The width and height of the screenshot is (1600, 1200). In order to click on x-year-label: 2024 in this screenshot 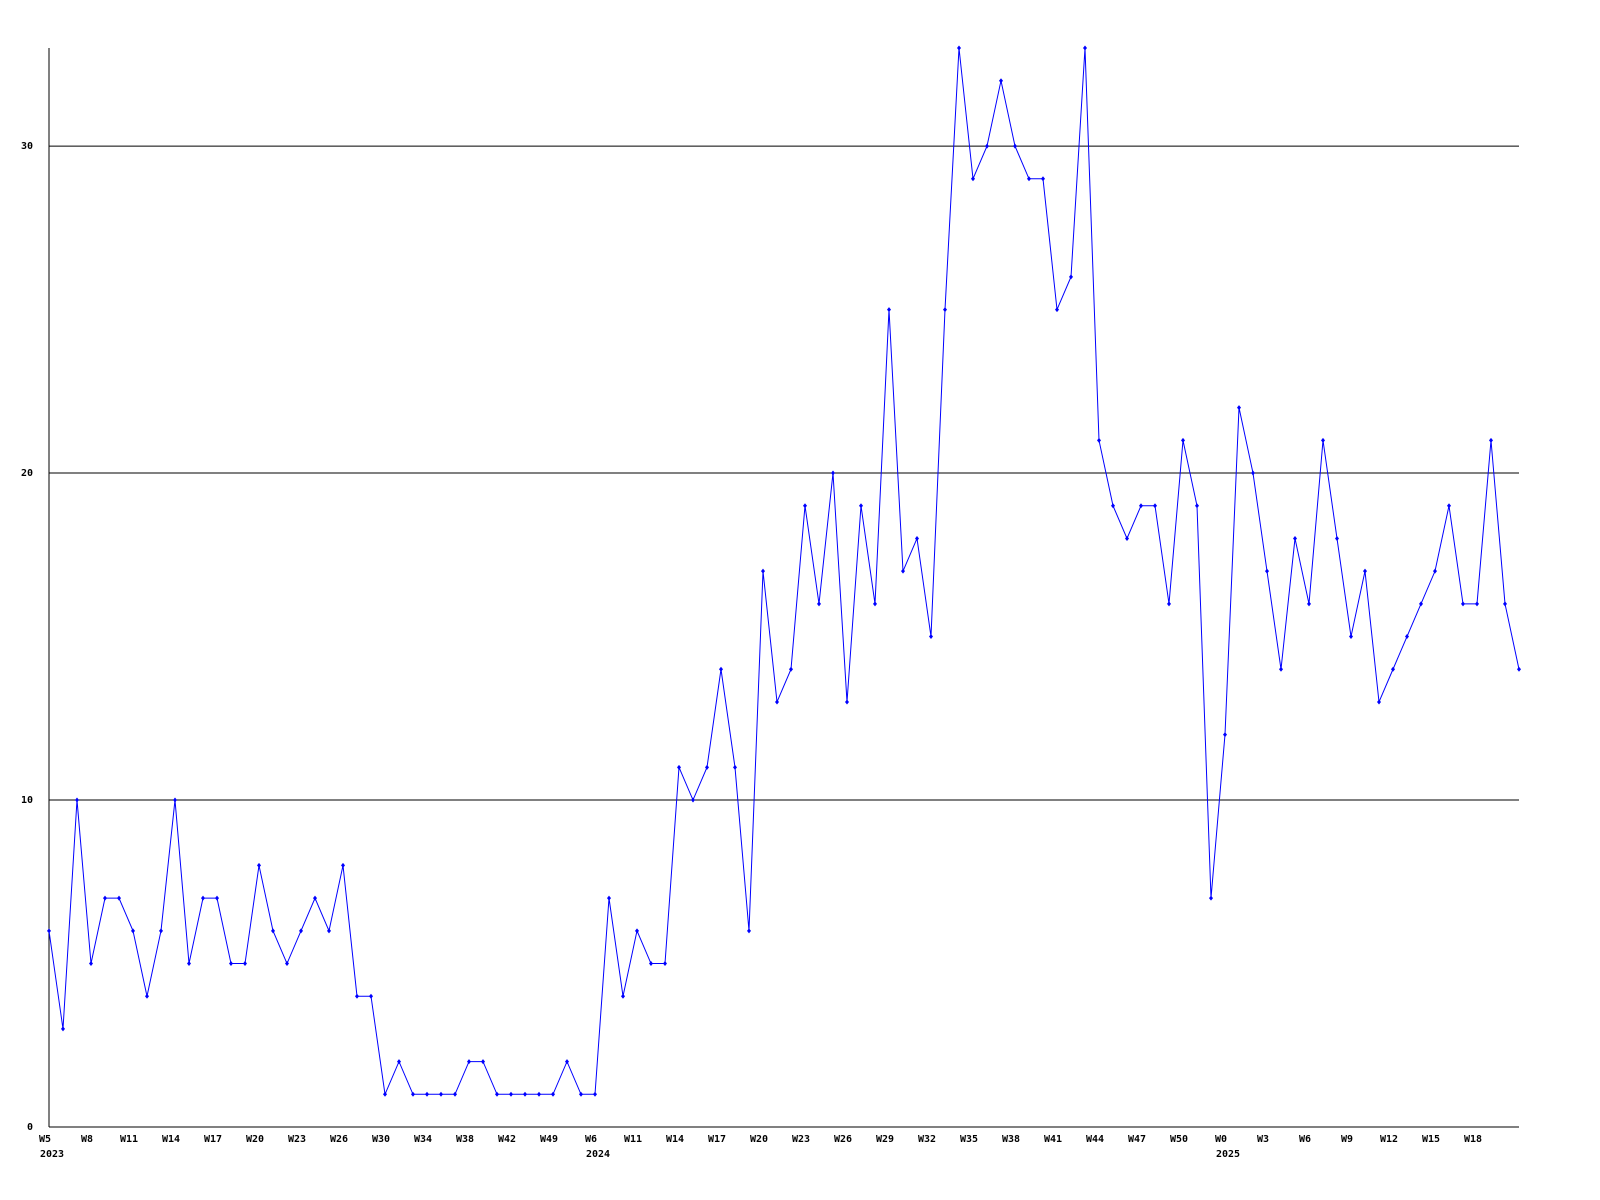, I will do `click(598, 1154)`.